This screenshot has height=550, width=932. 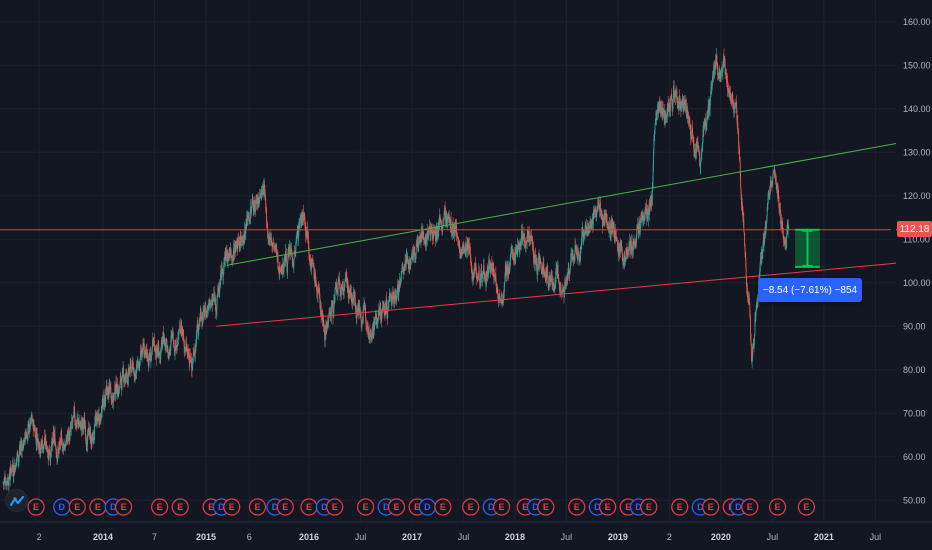 What do you see at coordinates (16, 500) in the screenshot?
I see `tradingview-logo-icon` at bounding box center [16, 500].